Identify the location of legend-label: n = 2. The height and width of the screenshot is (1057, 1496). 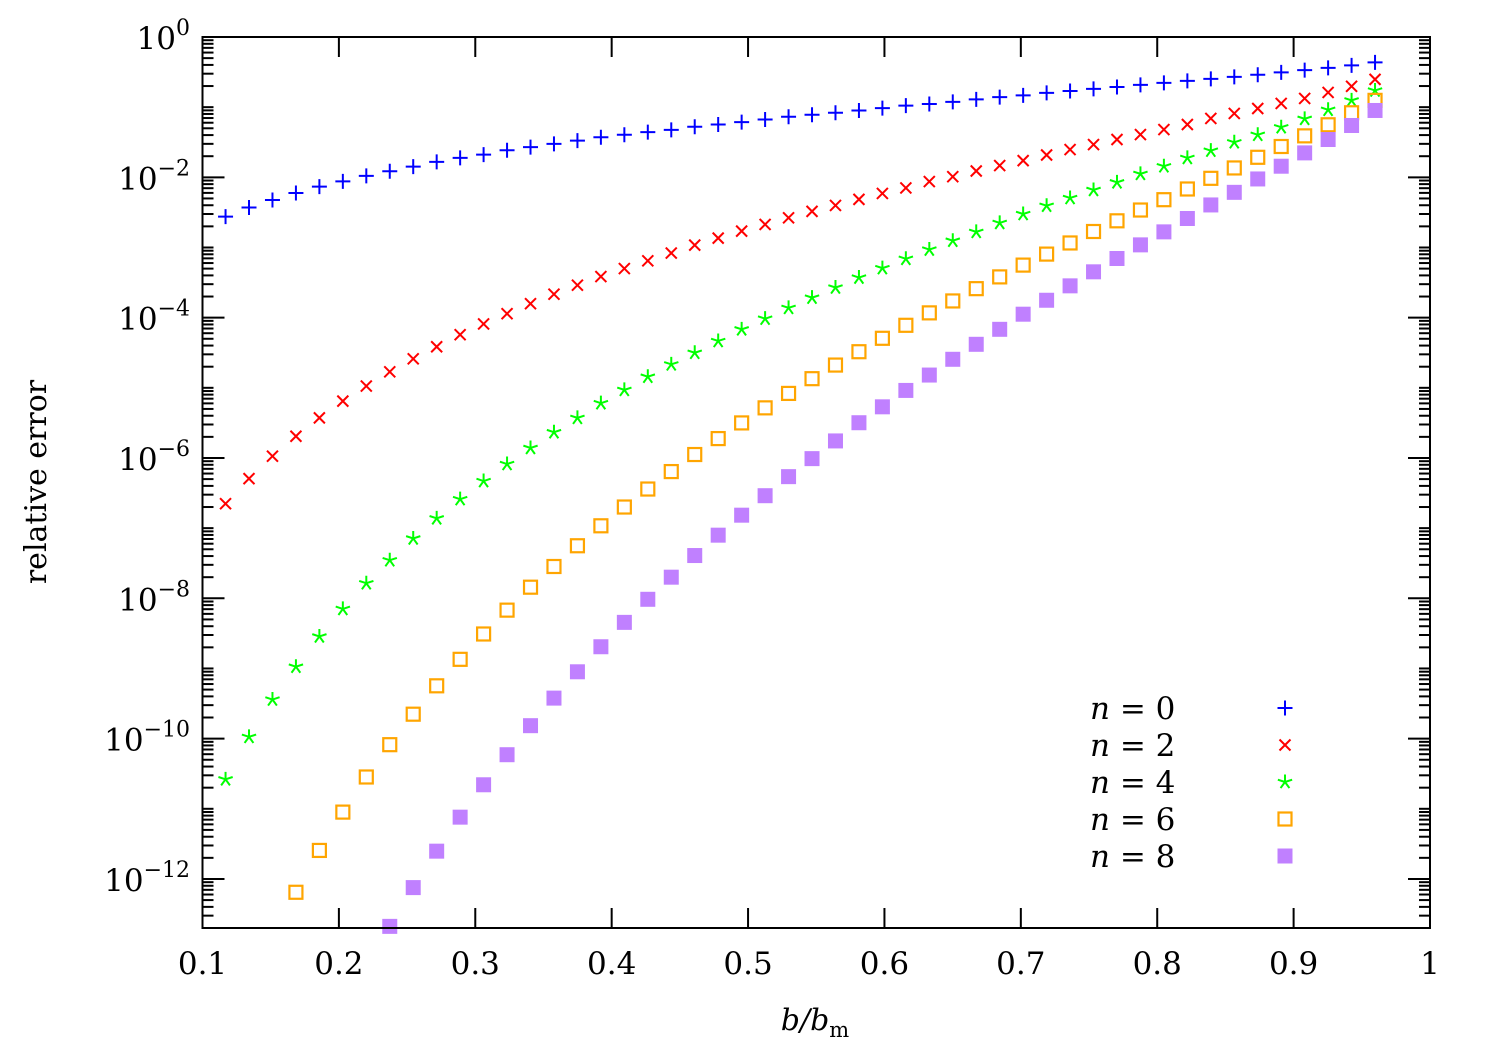
(1132, 746).